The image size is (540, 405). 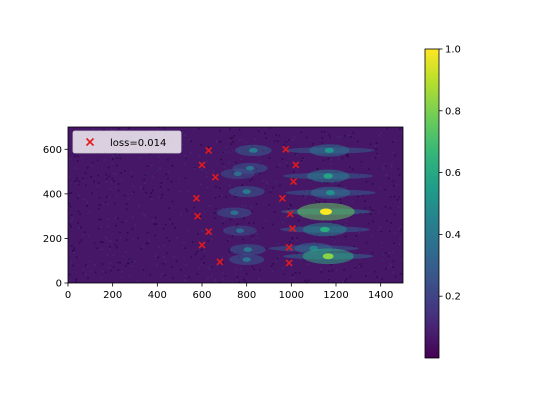 I want to click on colorbar-tick-label: 1.0, so click(x=453, y=50).